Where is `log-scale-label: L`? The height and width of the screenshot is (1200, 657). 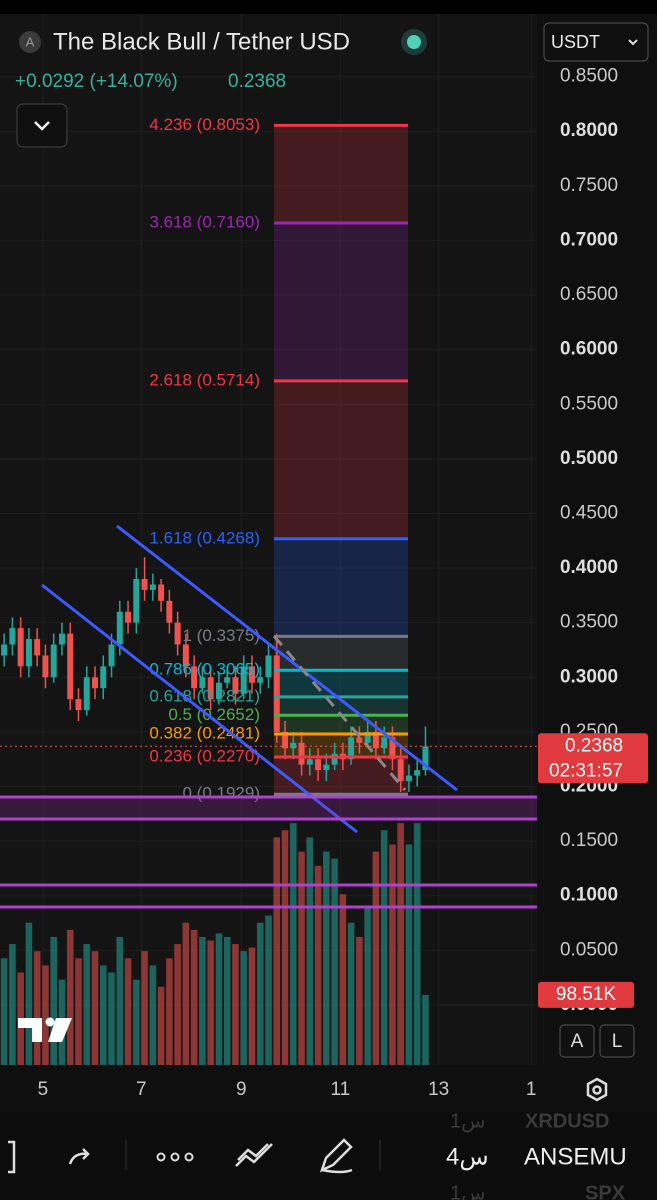
log-scale-label: L is located at coordinates (617, 1041).